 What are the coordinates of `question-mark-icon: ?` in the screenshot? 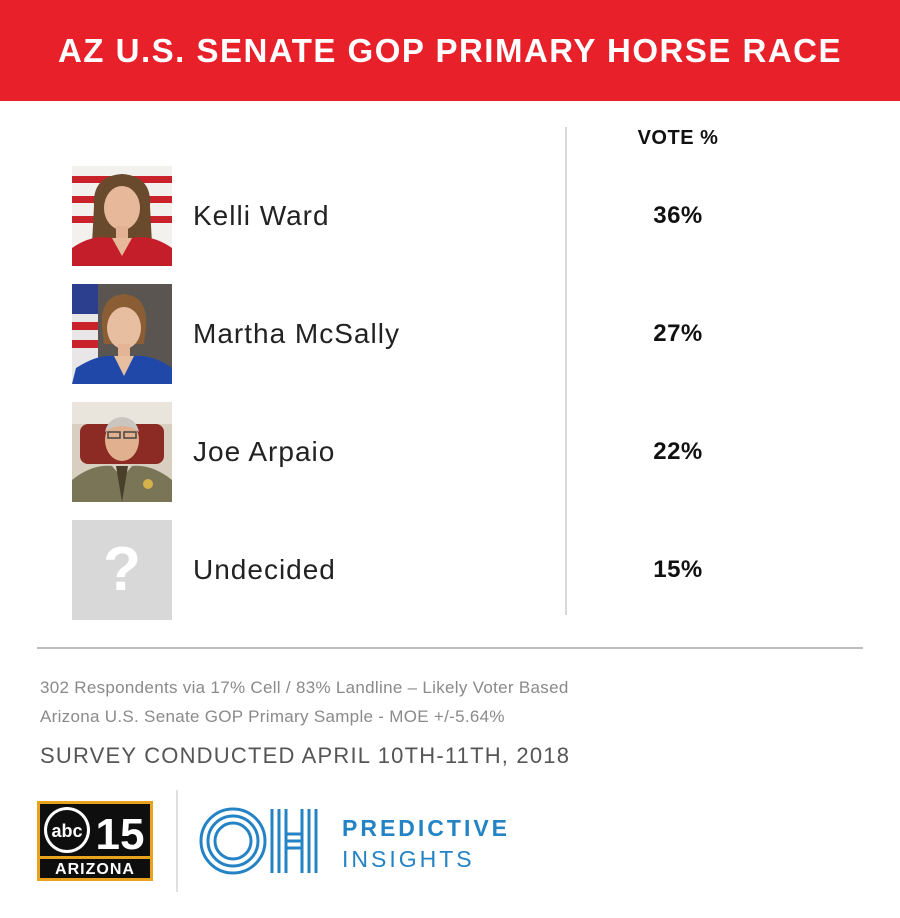 It's located at (122, 569).